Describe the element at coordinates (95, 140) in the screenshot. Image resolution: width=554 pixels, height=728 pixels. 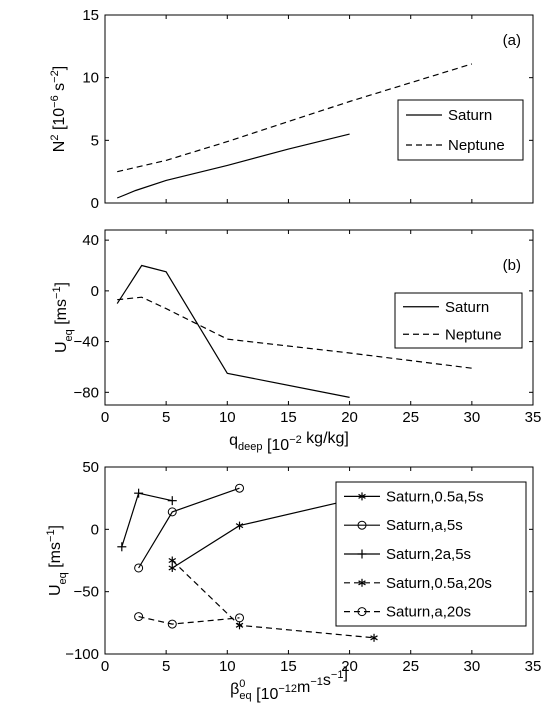
I see `y-tick-label: 5` at that location.